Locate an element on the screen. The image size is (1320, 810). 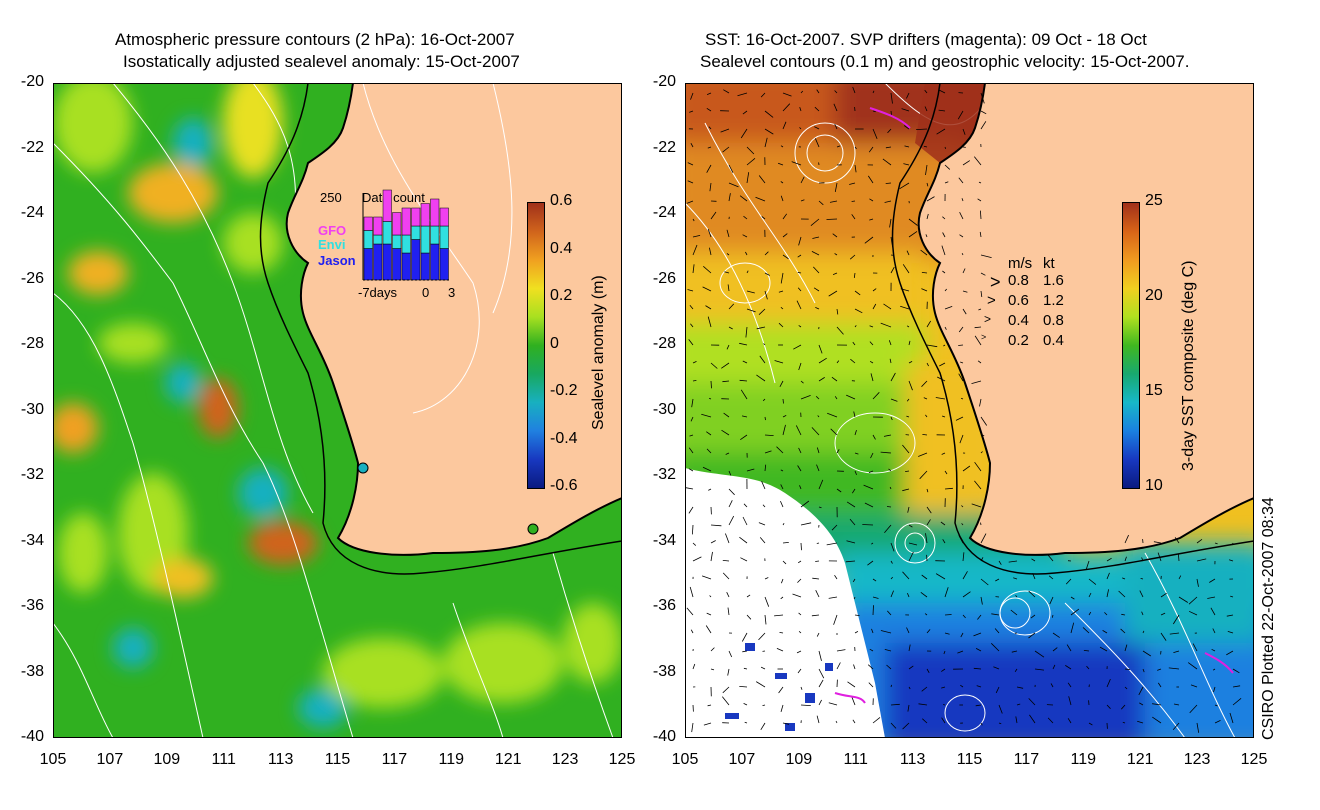
cloud-gap is located at coordinates (815, 645).